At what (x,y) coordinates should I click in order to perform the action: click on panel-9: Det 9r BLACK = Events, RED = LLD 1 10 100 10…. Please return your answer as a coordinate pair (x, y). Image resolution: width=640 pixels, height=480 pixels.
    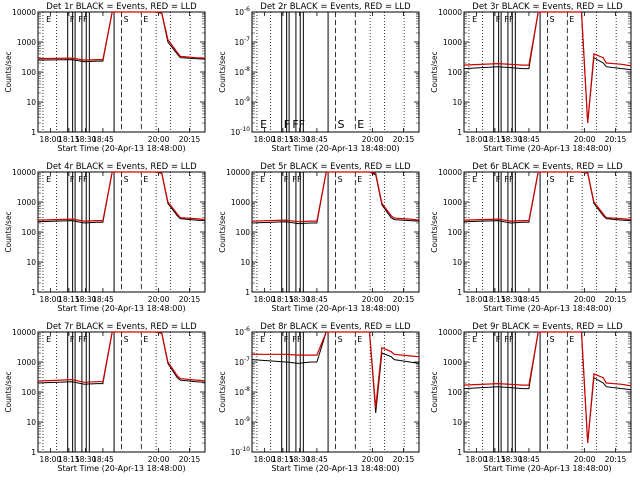
    Looking at the image, I should click on (531, 397).